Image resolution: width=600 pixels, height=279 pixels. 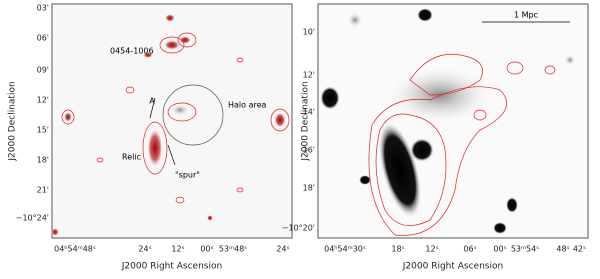 I want to click on halo-circle, so click(x=193, y=115).